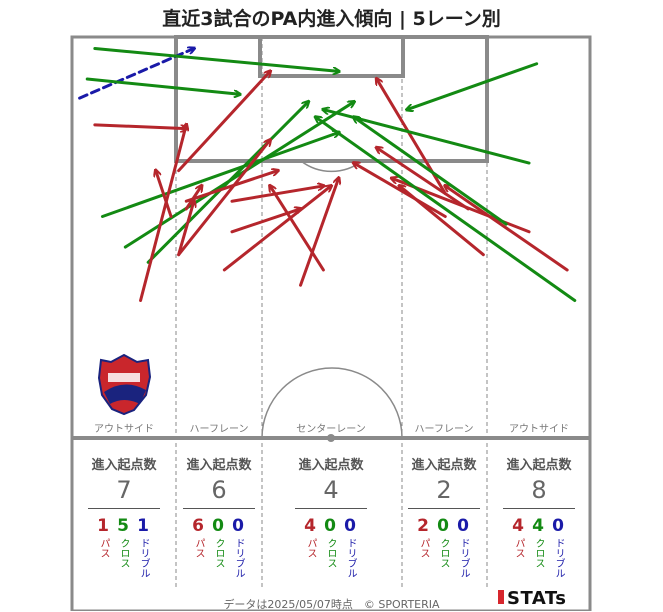  I want to click on brand-mark-icon, so click(501, 597).